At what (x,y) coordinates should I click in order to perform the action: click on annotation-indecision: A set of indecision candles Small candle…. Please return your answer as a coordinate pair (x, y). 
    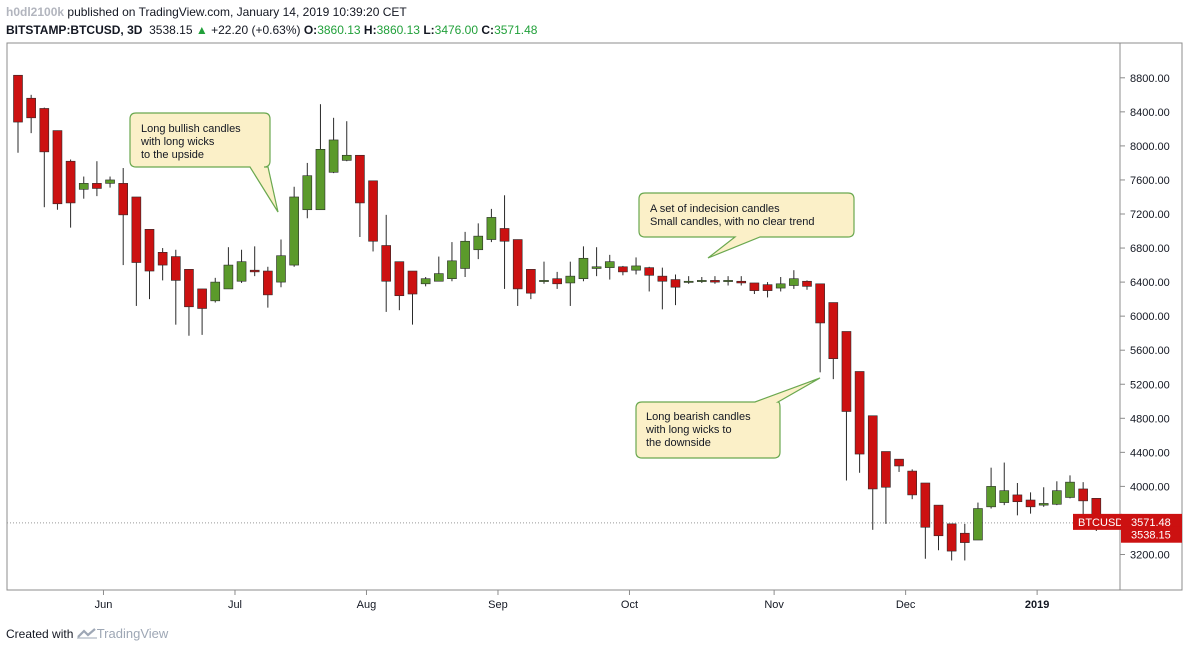
    Looking at the image, I should click on (746, 225).